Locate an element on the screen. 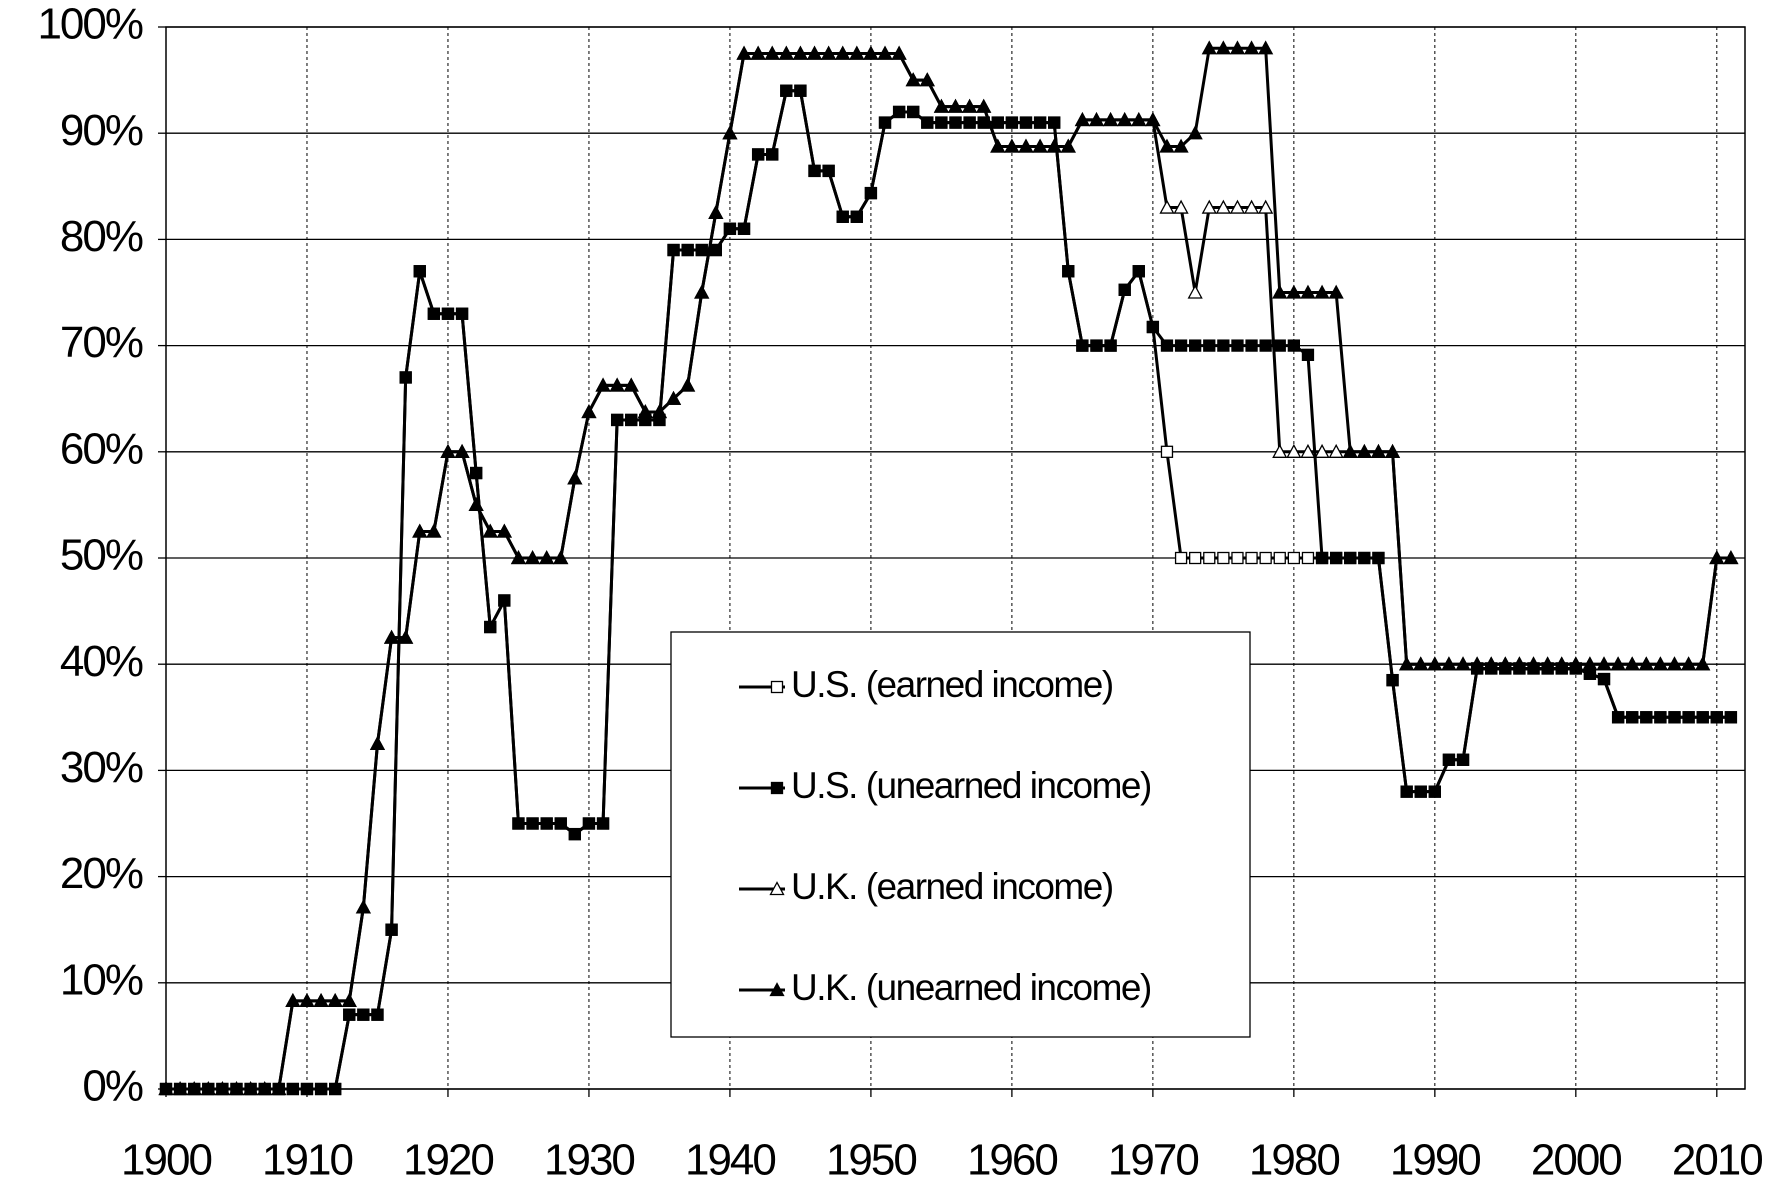 This screenshot has height=1184, width=1789. x-tick-label: 1970 is located at coordinates (1153, 1160).